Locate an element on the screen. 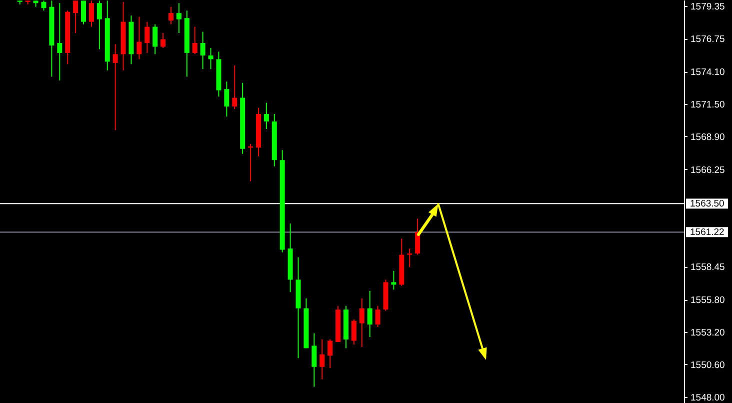  y-tick-label: 1574.10 is located at coordinates (707, 72).